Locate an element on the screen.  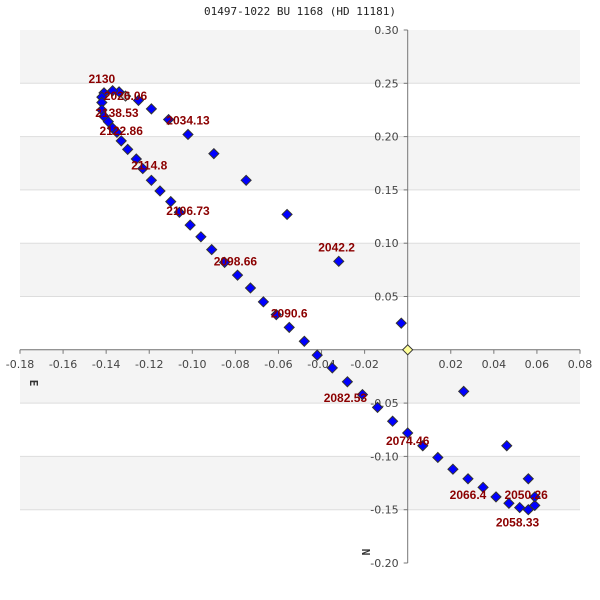
x-tick-label: -0.18 is located at coordinates (20, 364).